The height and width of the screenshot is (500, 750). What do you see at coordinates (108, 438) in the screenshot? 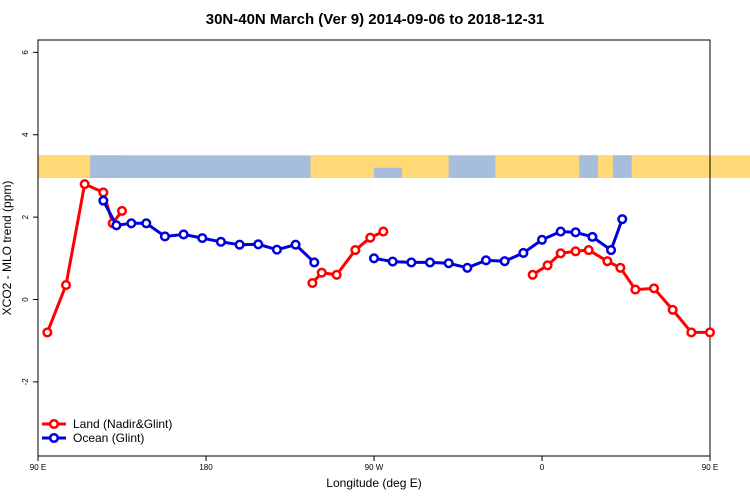
I see `legend-label: Ocean (Glint)` at bounding box center [108, 438].